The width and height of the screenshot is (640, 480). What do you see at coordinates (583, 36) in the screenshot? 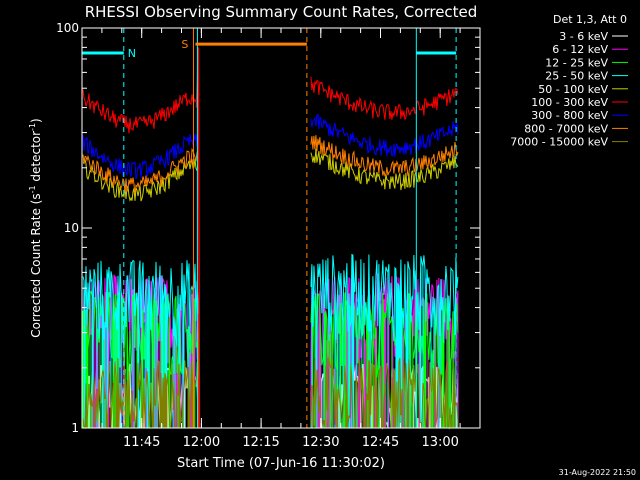
I see `legend-label-0: 3 - 6 keV` at bounding box center [583, 36].